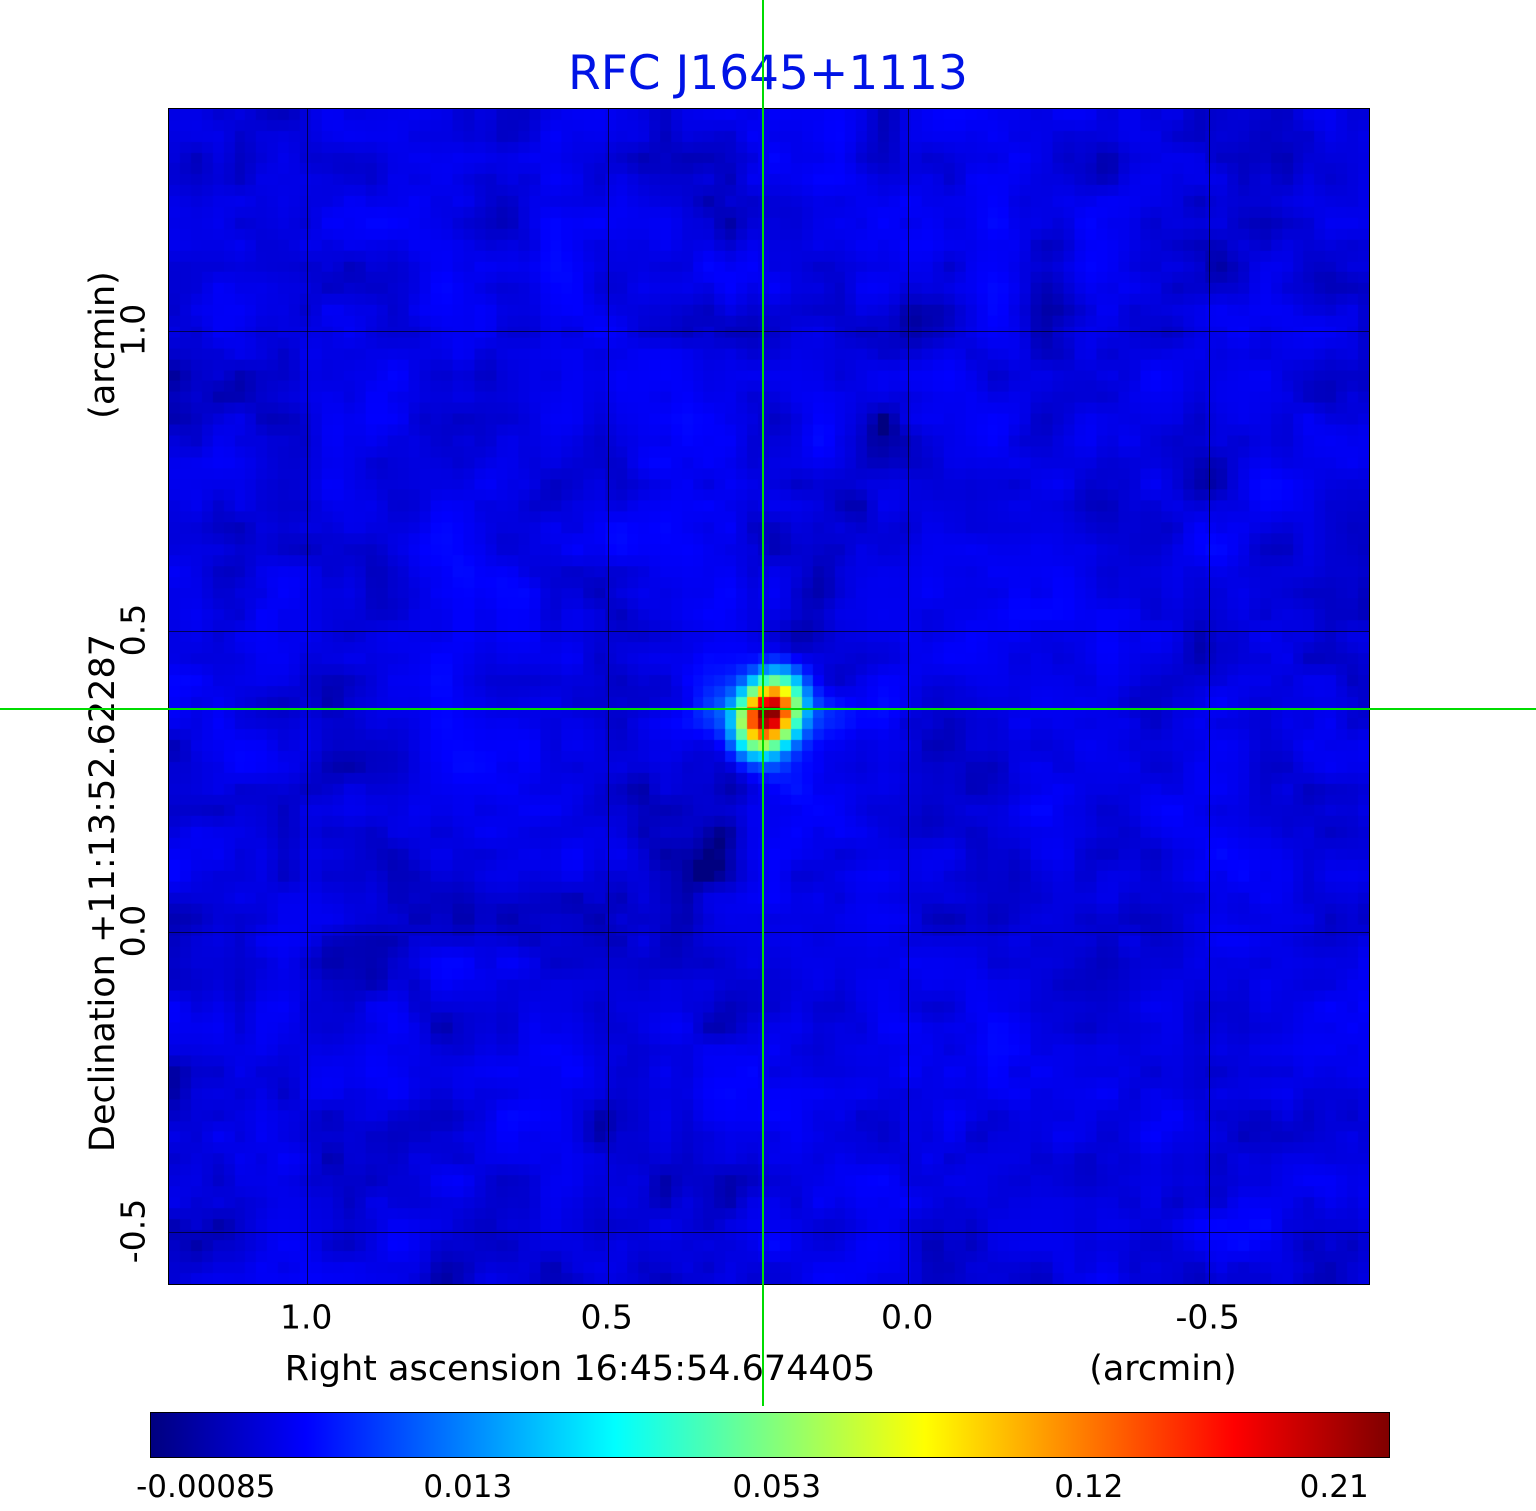 The height and width of the screenshot is (1511, 1536). What do you see at coordinates (768, 708) in the screenshot?
I see `crosshair-horizontal-line` at bounding box center [768, 708].